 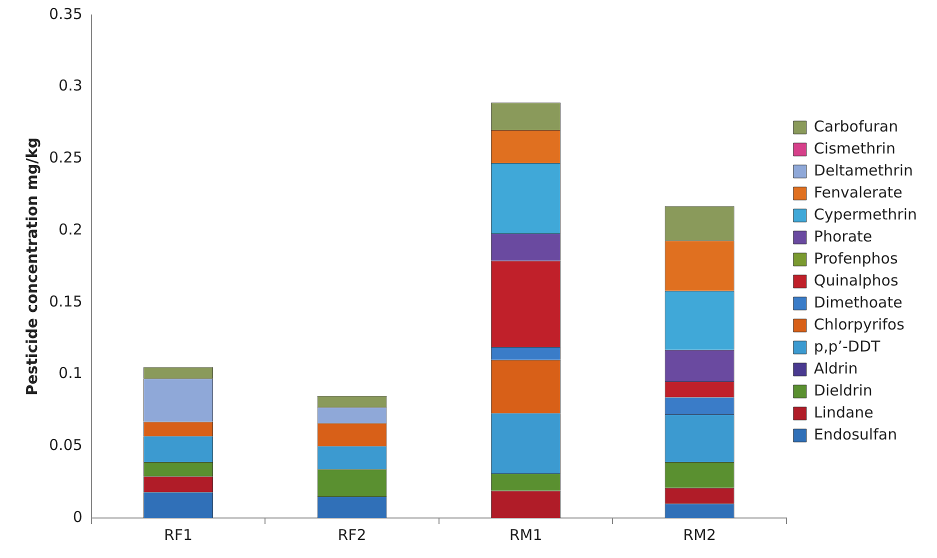 I want to click on y-tick-label: 0.05, so click(x=65, y=445).